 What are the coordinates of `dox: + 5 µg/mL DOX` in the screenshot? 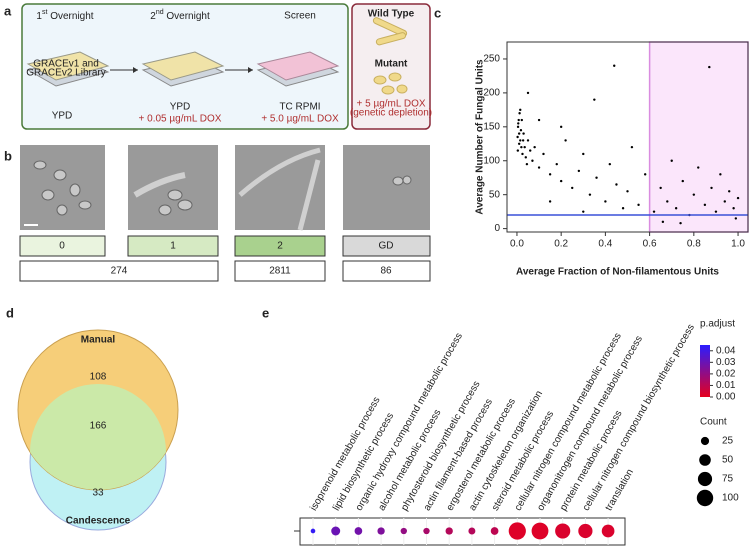 It's located at (390, 104).